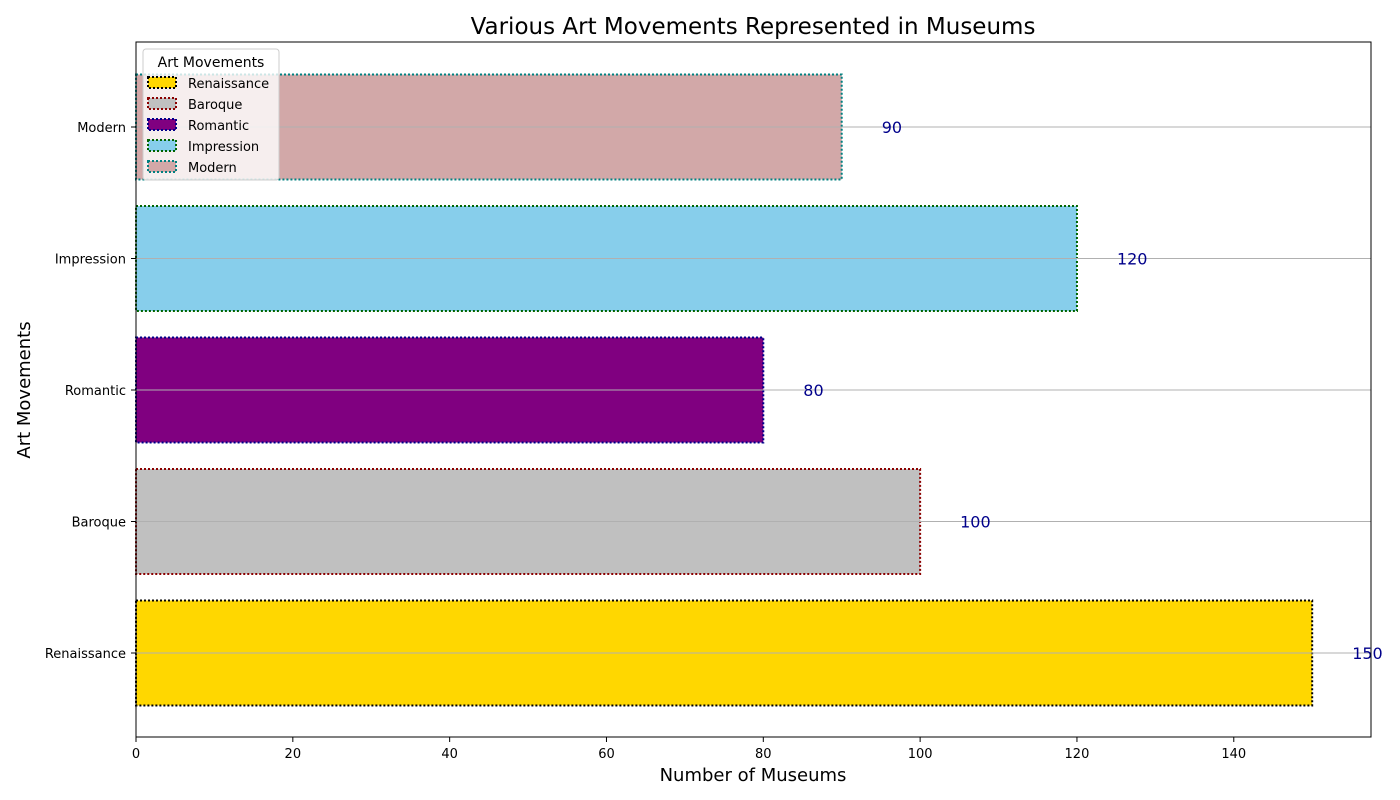 This screenshot has height=800, width=1400. Describe the element at coordinates (95, 391) in the screenshot. I see `y-tick-label: Romantic` at that location.